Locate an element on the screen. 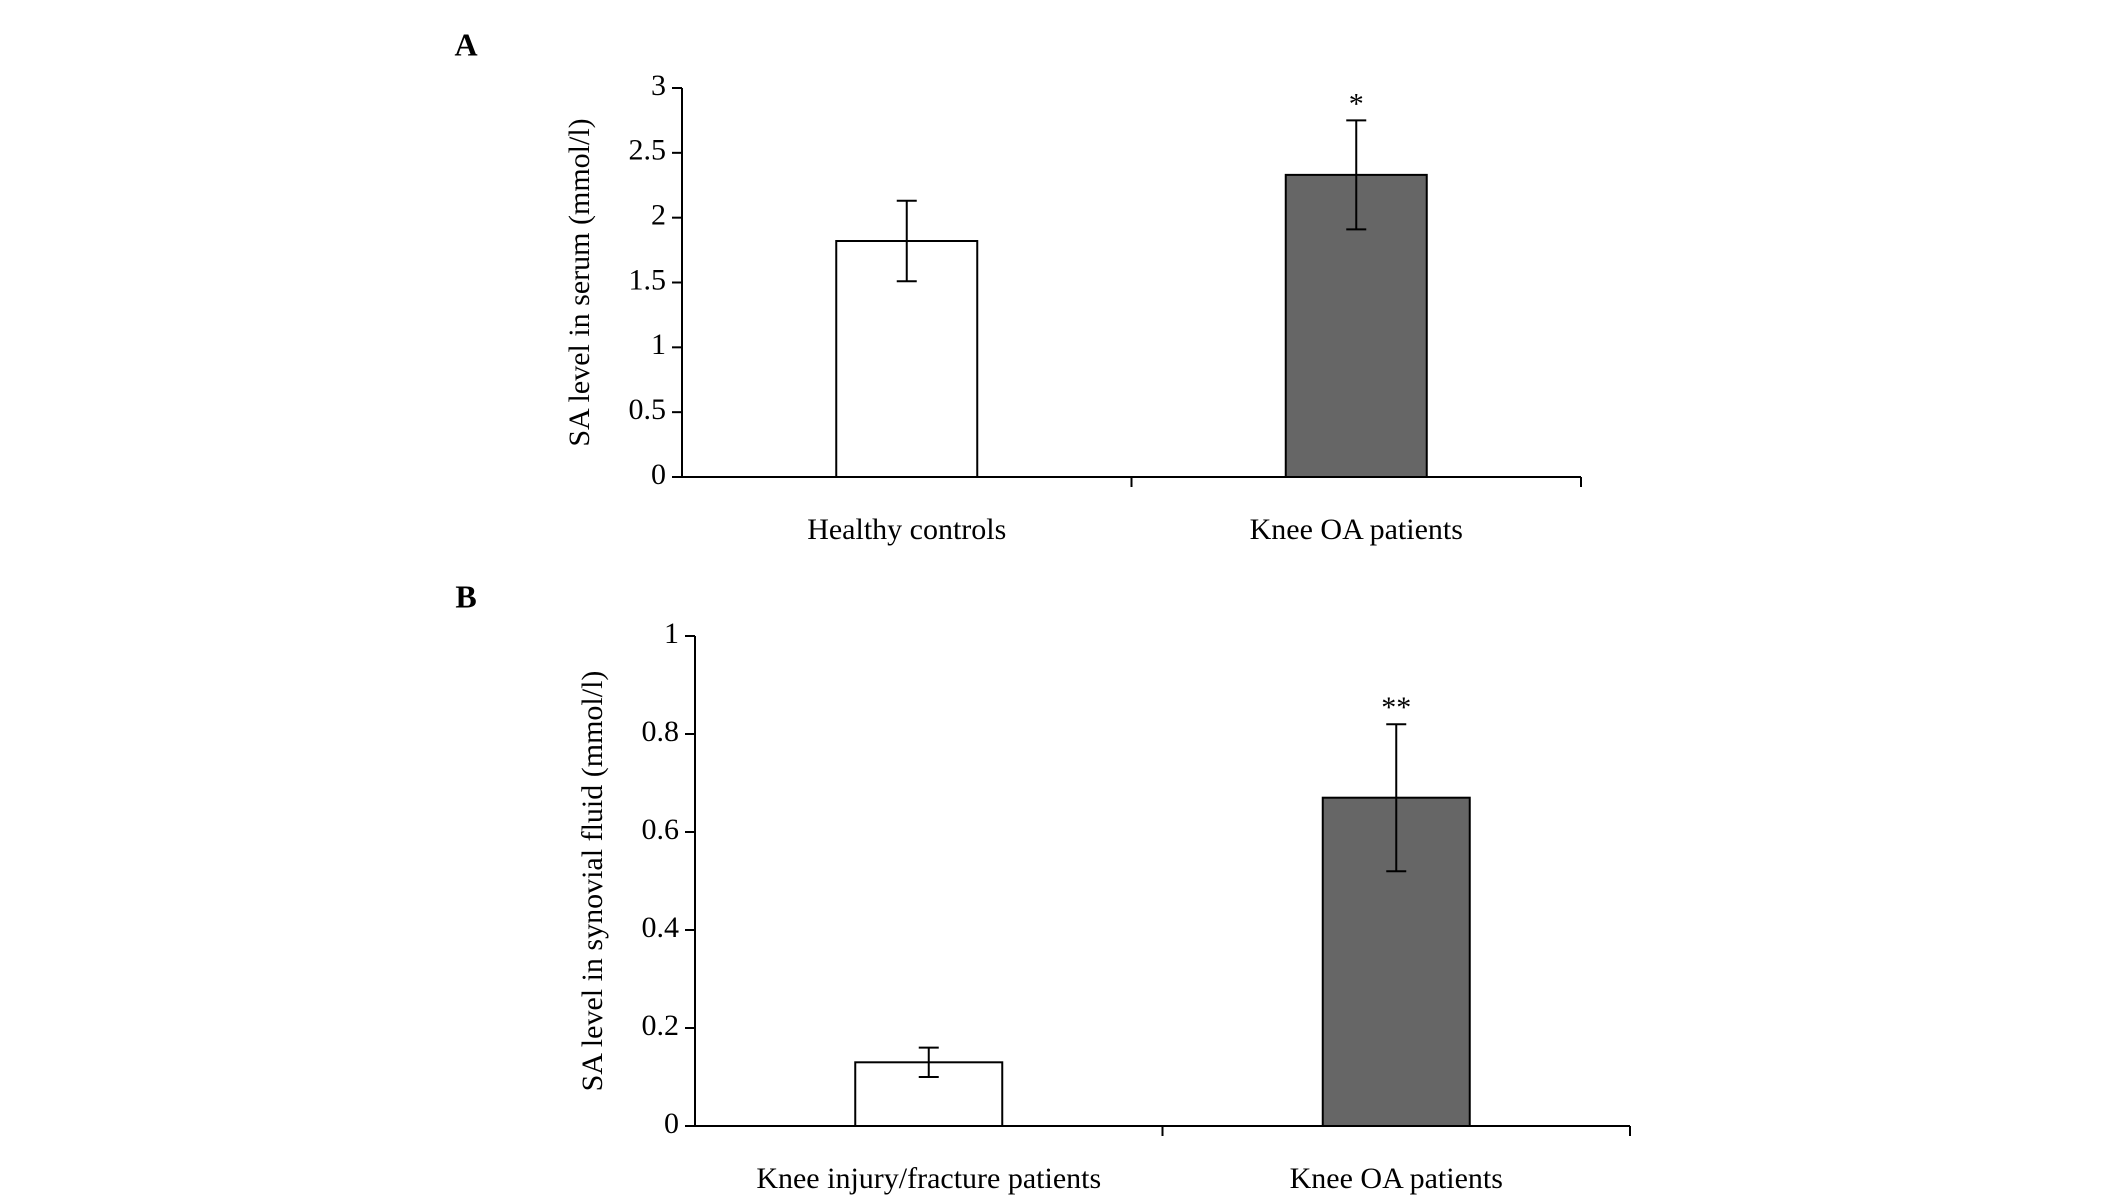 Image resolution: width=2126 pixels, height=1197 pixels. x-tick-label: Healthy controls is located at coordinates (906, 529).